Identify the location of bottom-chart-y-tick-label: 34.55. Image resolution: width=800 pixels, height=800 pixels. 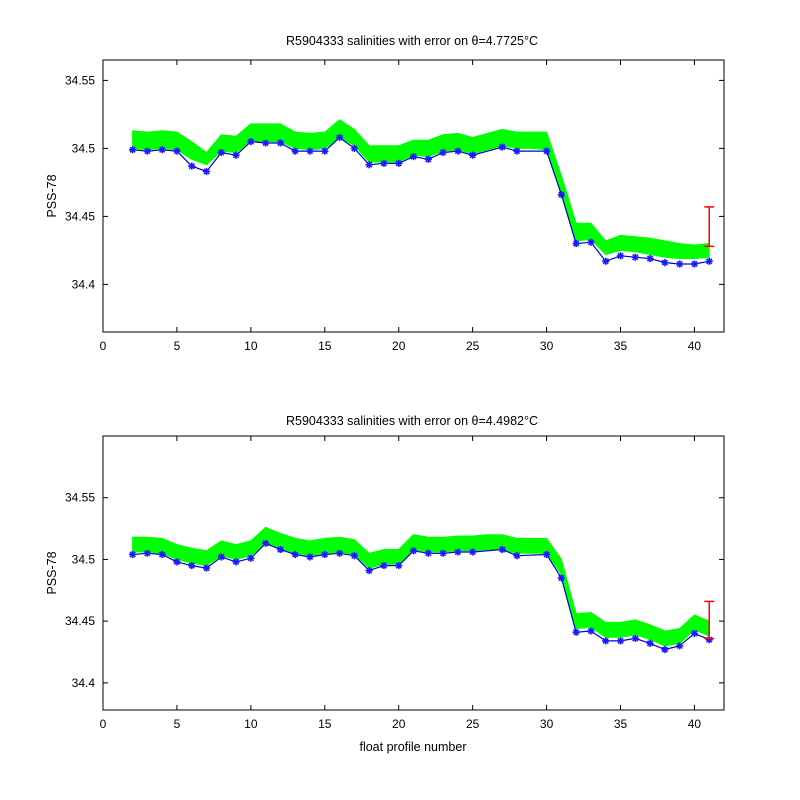
(80, 498).